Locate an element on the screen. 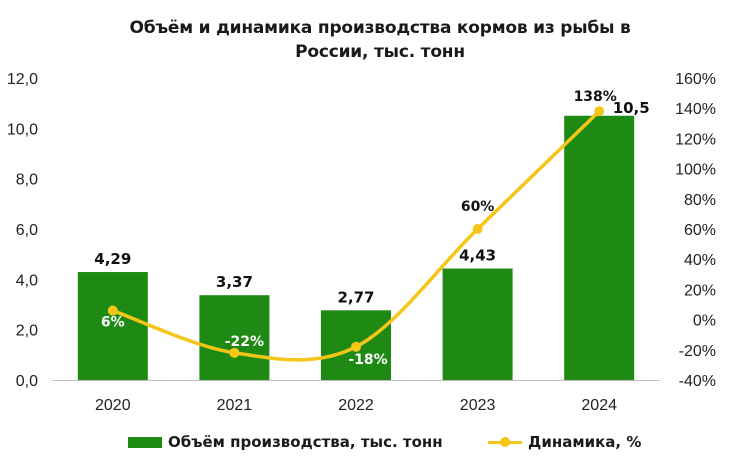  legend-item-volume: Объём производства, тыс. тонн is located at coordinates (285, 442).